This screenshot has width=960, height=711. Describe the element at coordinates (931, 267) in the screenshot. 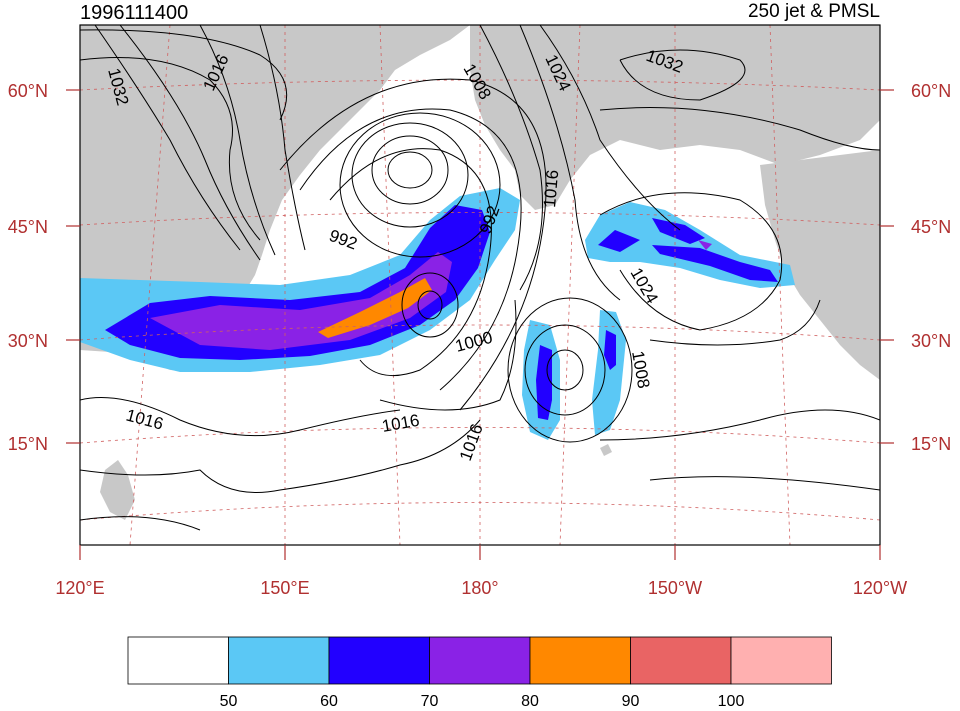

I see `lat-labels-right: 60°N 45°N 30°N 15°N` at that location.